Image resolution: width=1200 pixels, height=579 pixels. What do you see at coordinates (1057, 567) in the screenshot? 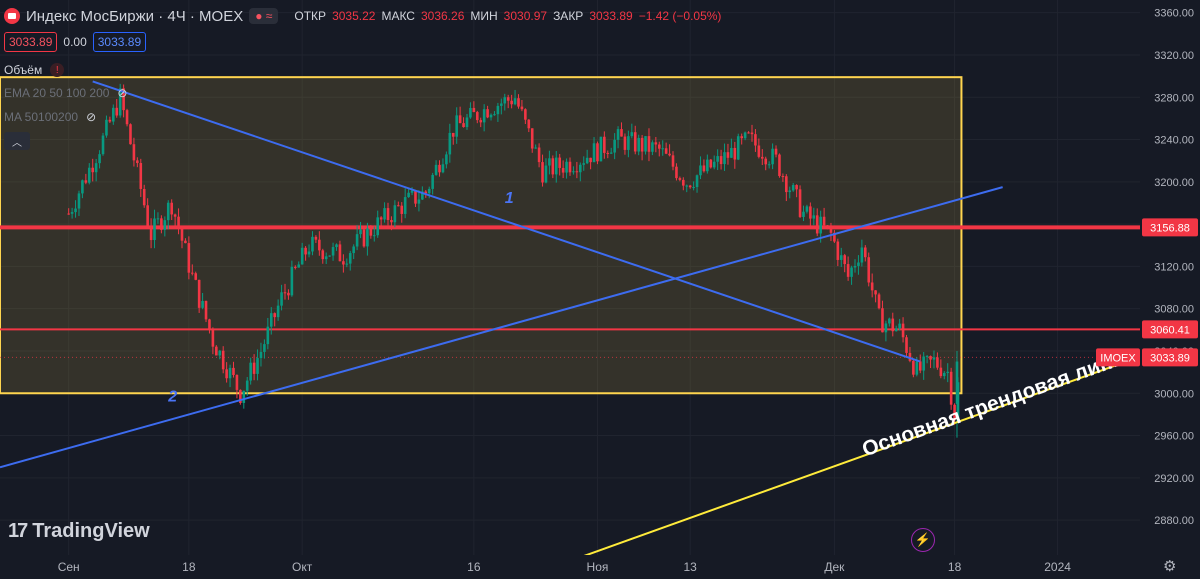
I see `time-tick-label: 2024` at bounding box center [1057, 567].